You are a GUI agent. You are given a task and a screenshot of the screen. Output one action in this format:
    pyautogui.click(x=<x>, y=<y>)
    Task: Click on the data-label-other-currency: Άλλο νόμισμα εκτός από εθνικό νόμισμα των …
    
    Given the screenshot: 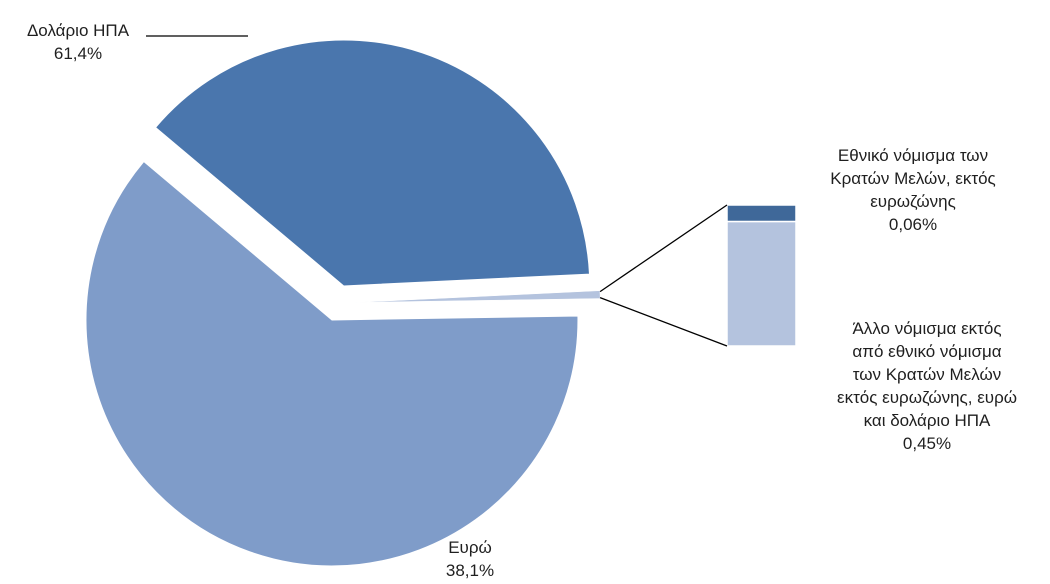 What is the action you would take?
    pyautogui.click(x=927, y=386)
    